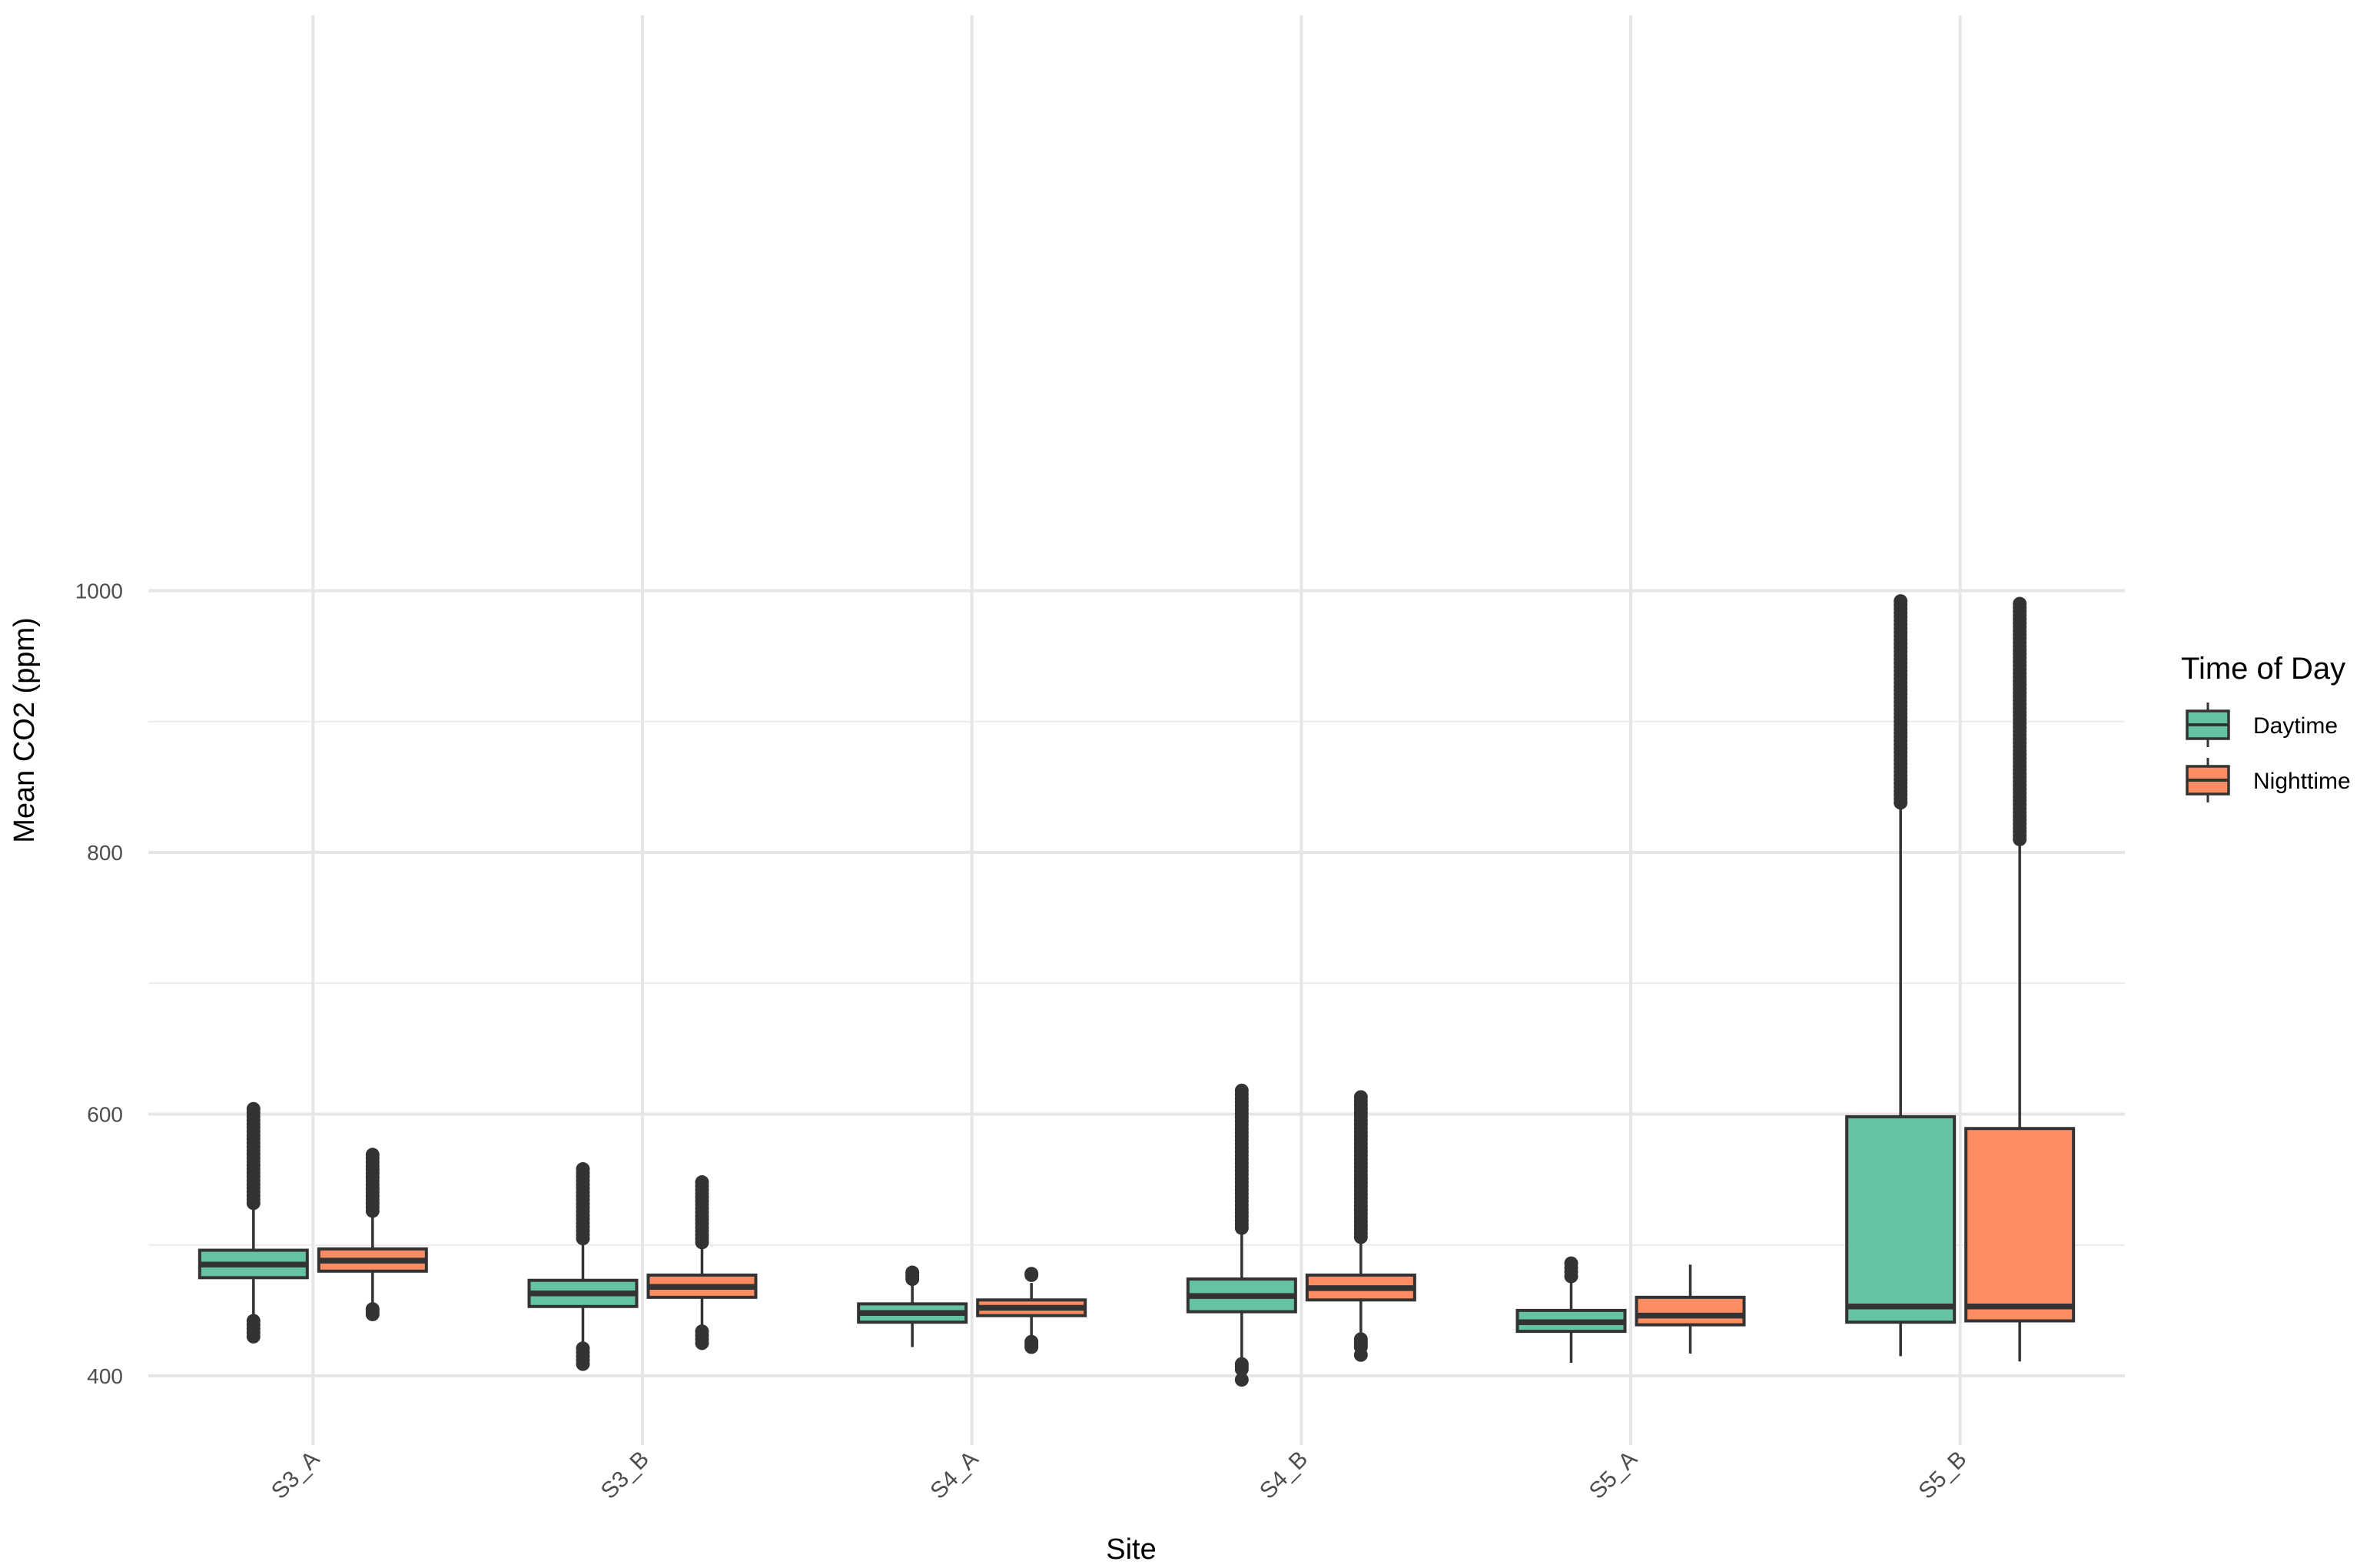  Describe the element at coordinates (1901, 975) in the screenshot. I see `box-daytime-s5_b` at that location.